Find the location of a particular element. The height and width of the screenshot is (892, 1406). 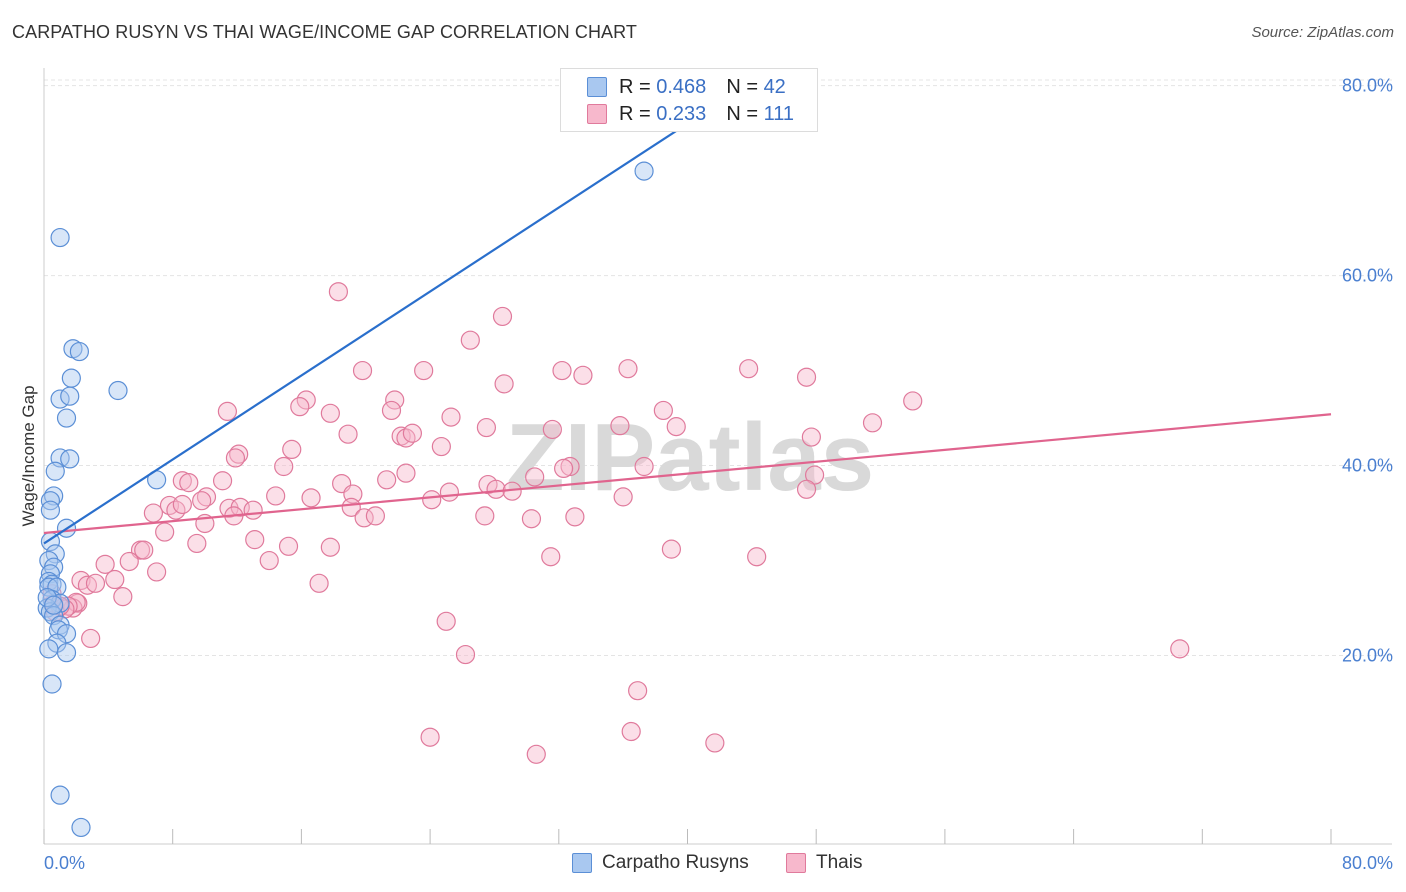

stats-legend: R = 0.468 N = 42 R = 0.233 N = 111 is located at coordinates (689, 100).